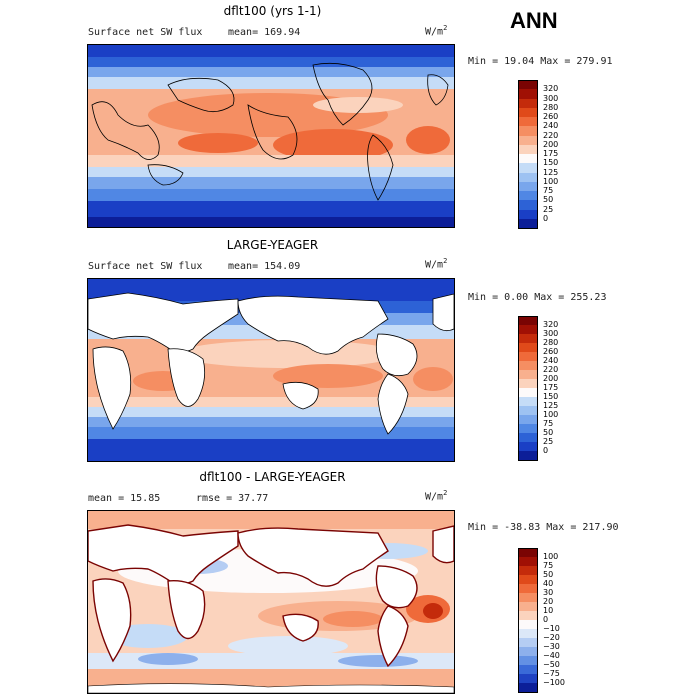 This screenshot has height=700, width=700. I want to click on panel-bottom-colorbar: 100 75 50 40 30 20 10 0 −10 −20 −30 −40 −50 −75 −100, so click(548, 620).